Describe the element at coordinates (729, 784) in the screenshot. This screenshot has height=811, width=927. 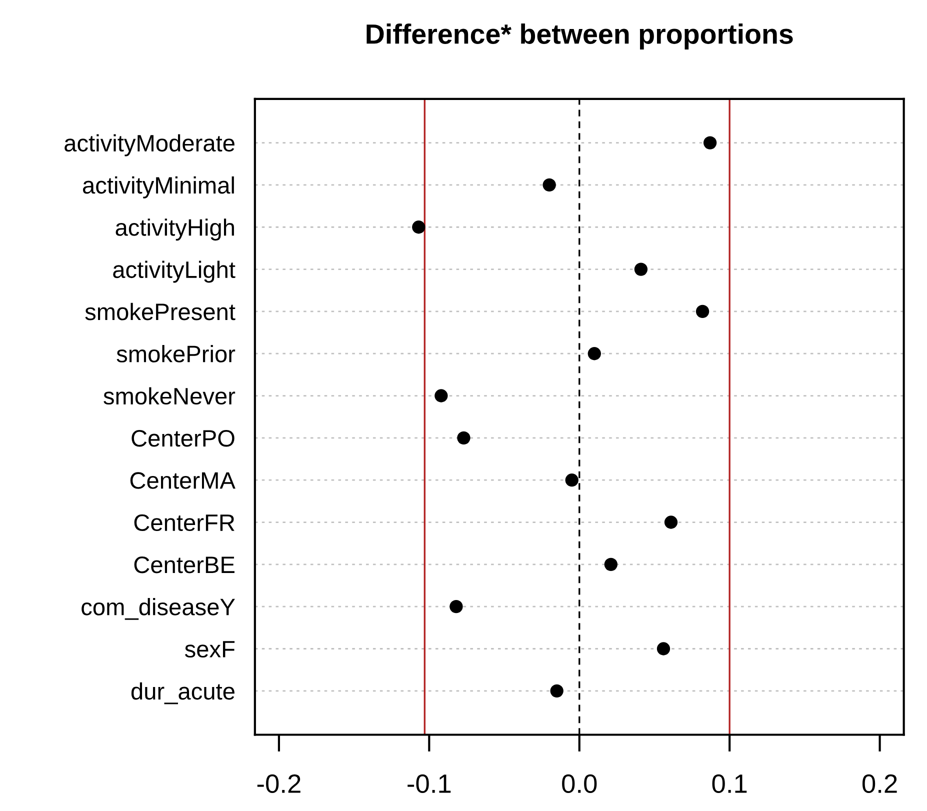
I see `x-tick-label: 0.1` at that location.